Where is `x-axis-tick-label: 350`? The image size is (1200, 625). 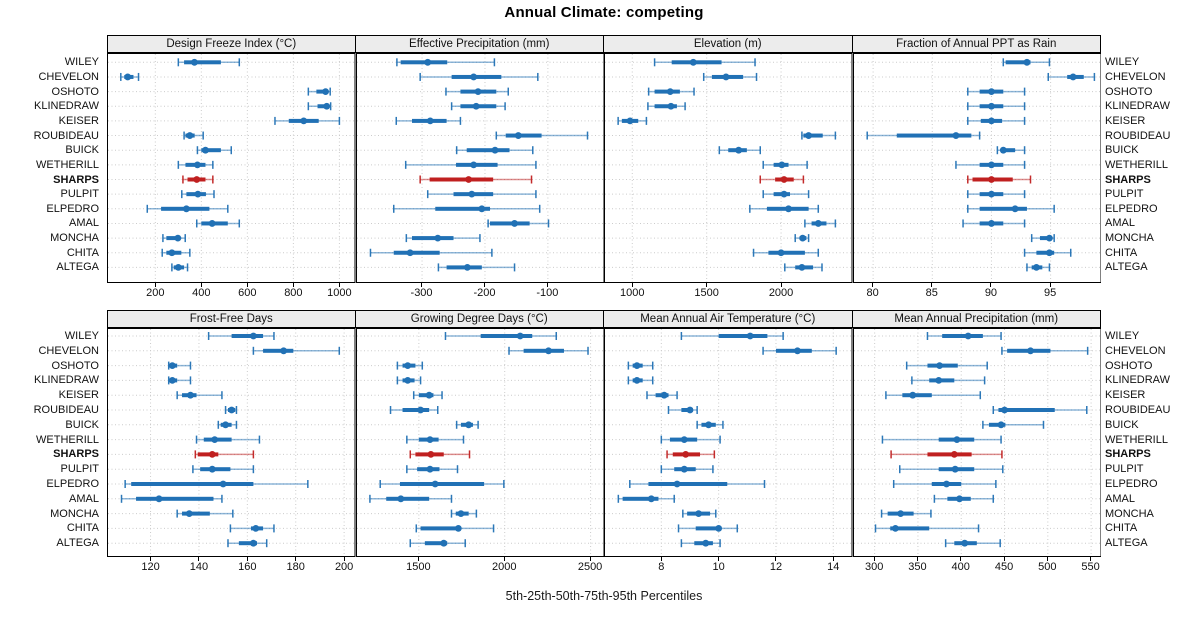 x-axis-tick-label: 350 is located at coordinates (917, 567).